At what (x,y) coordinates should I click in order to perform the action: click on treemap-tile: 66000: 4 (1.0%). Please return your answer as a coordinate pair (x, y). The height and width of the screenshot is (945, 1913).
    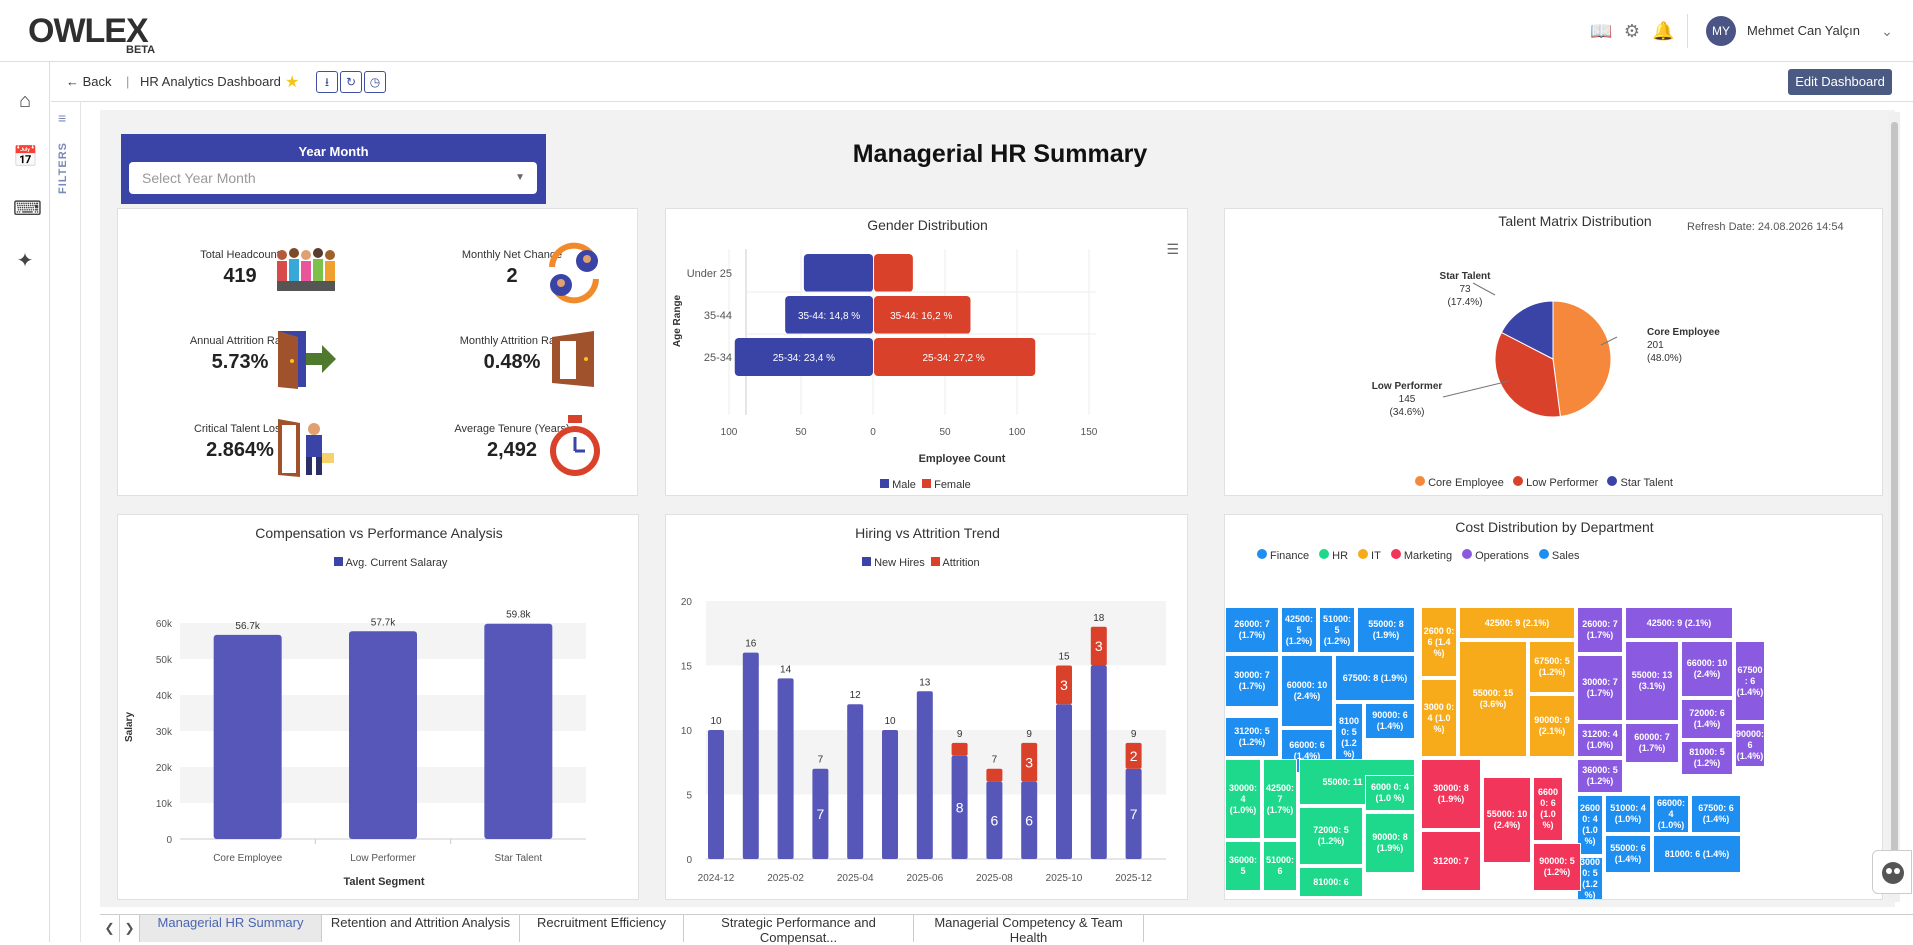
    Looking at the image, I should click on (1671, 814).